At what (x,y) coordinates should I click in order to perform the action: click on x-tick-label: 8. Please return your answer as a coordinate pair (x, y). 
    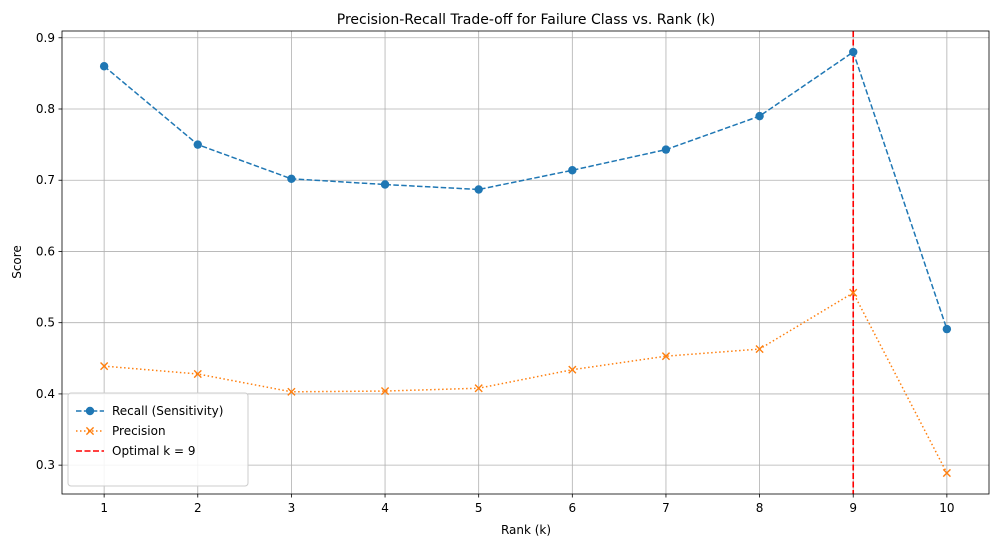
    Looking at the image, I should click on (760, 508).